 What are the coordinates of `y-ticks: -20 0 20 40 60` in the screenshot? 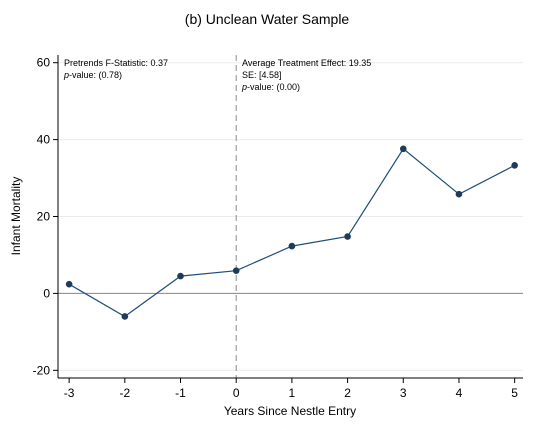 It's located at (45, 216).